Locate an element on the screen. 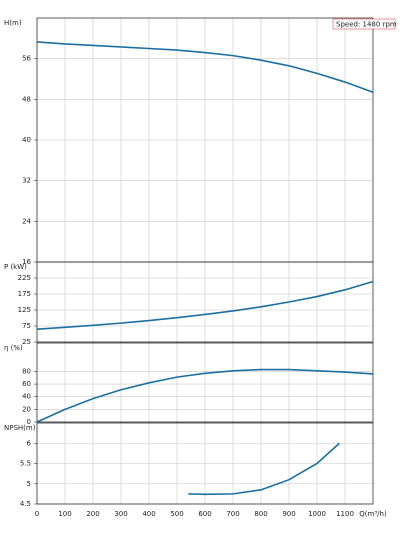  x-tick-label: 500 is located at coordinates (176, 514).